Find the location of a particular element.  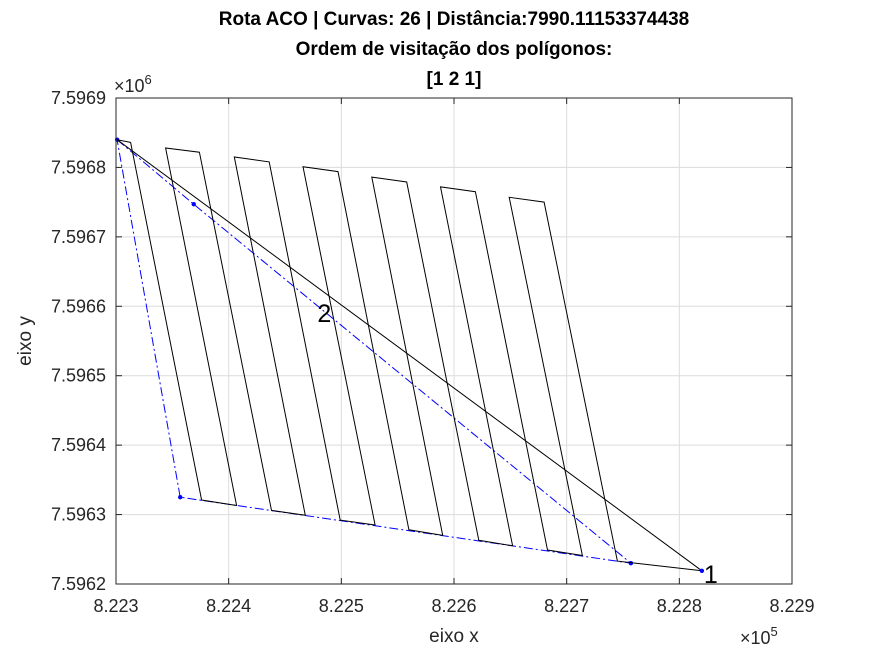

y-tick-label: 7.5963 is located at coordinates (78, 515).